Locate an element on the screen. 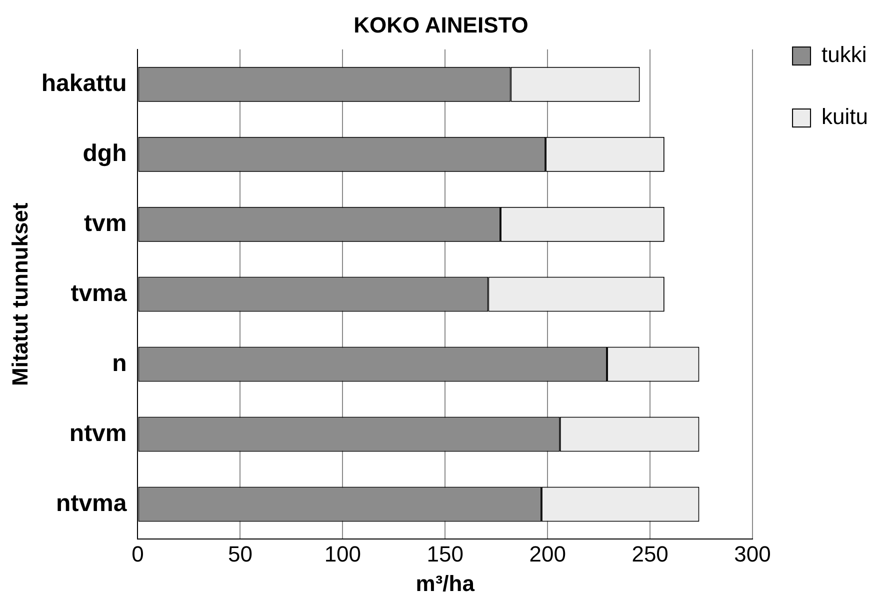  y-tick-label: tvma is located at coordinates (99, 293).